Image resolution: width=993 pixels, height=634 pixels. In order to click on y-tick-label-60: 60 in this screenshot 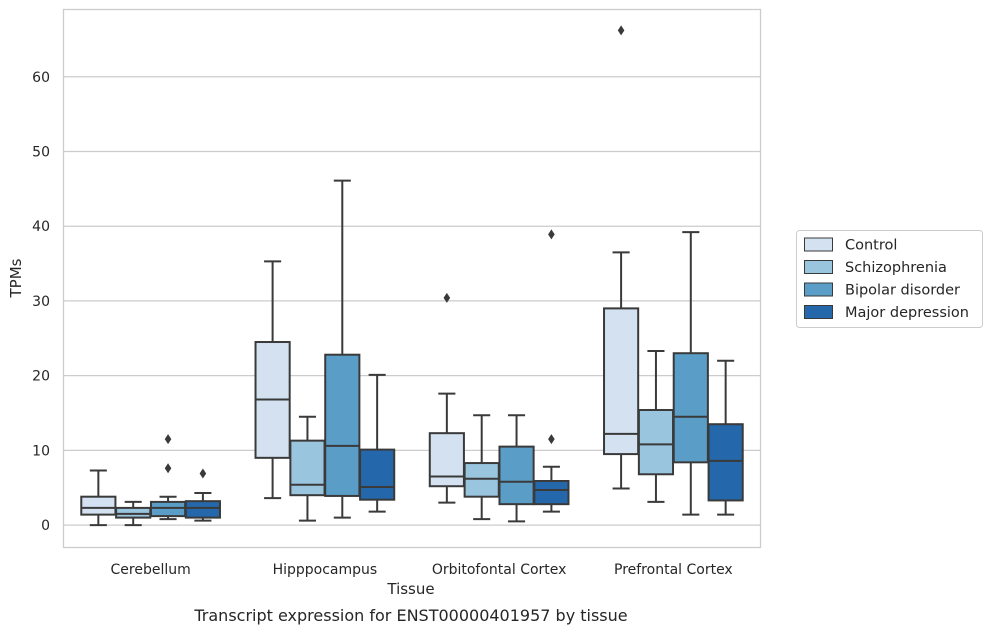, I will do `click(41, 78)`.